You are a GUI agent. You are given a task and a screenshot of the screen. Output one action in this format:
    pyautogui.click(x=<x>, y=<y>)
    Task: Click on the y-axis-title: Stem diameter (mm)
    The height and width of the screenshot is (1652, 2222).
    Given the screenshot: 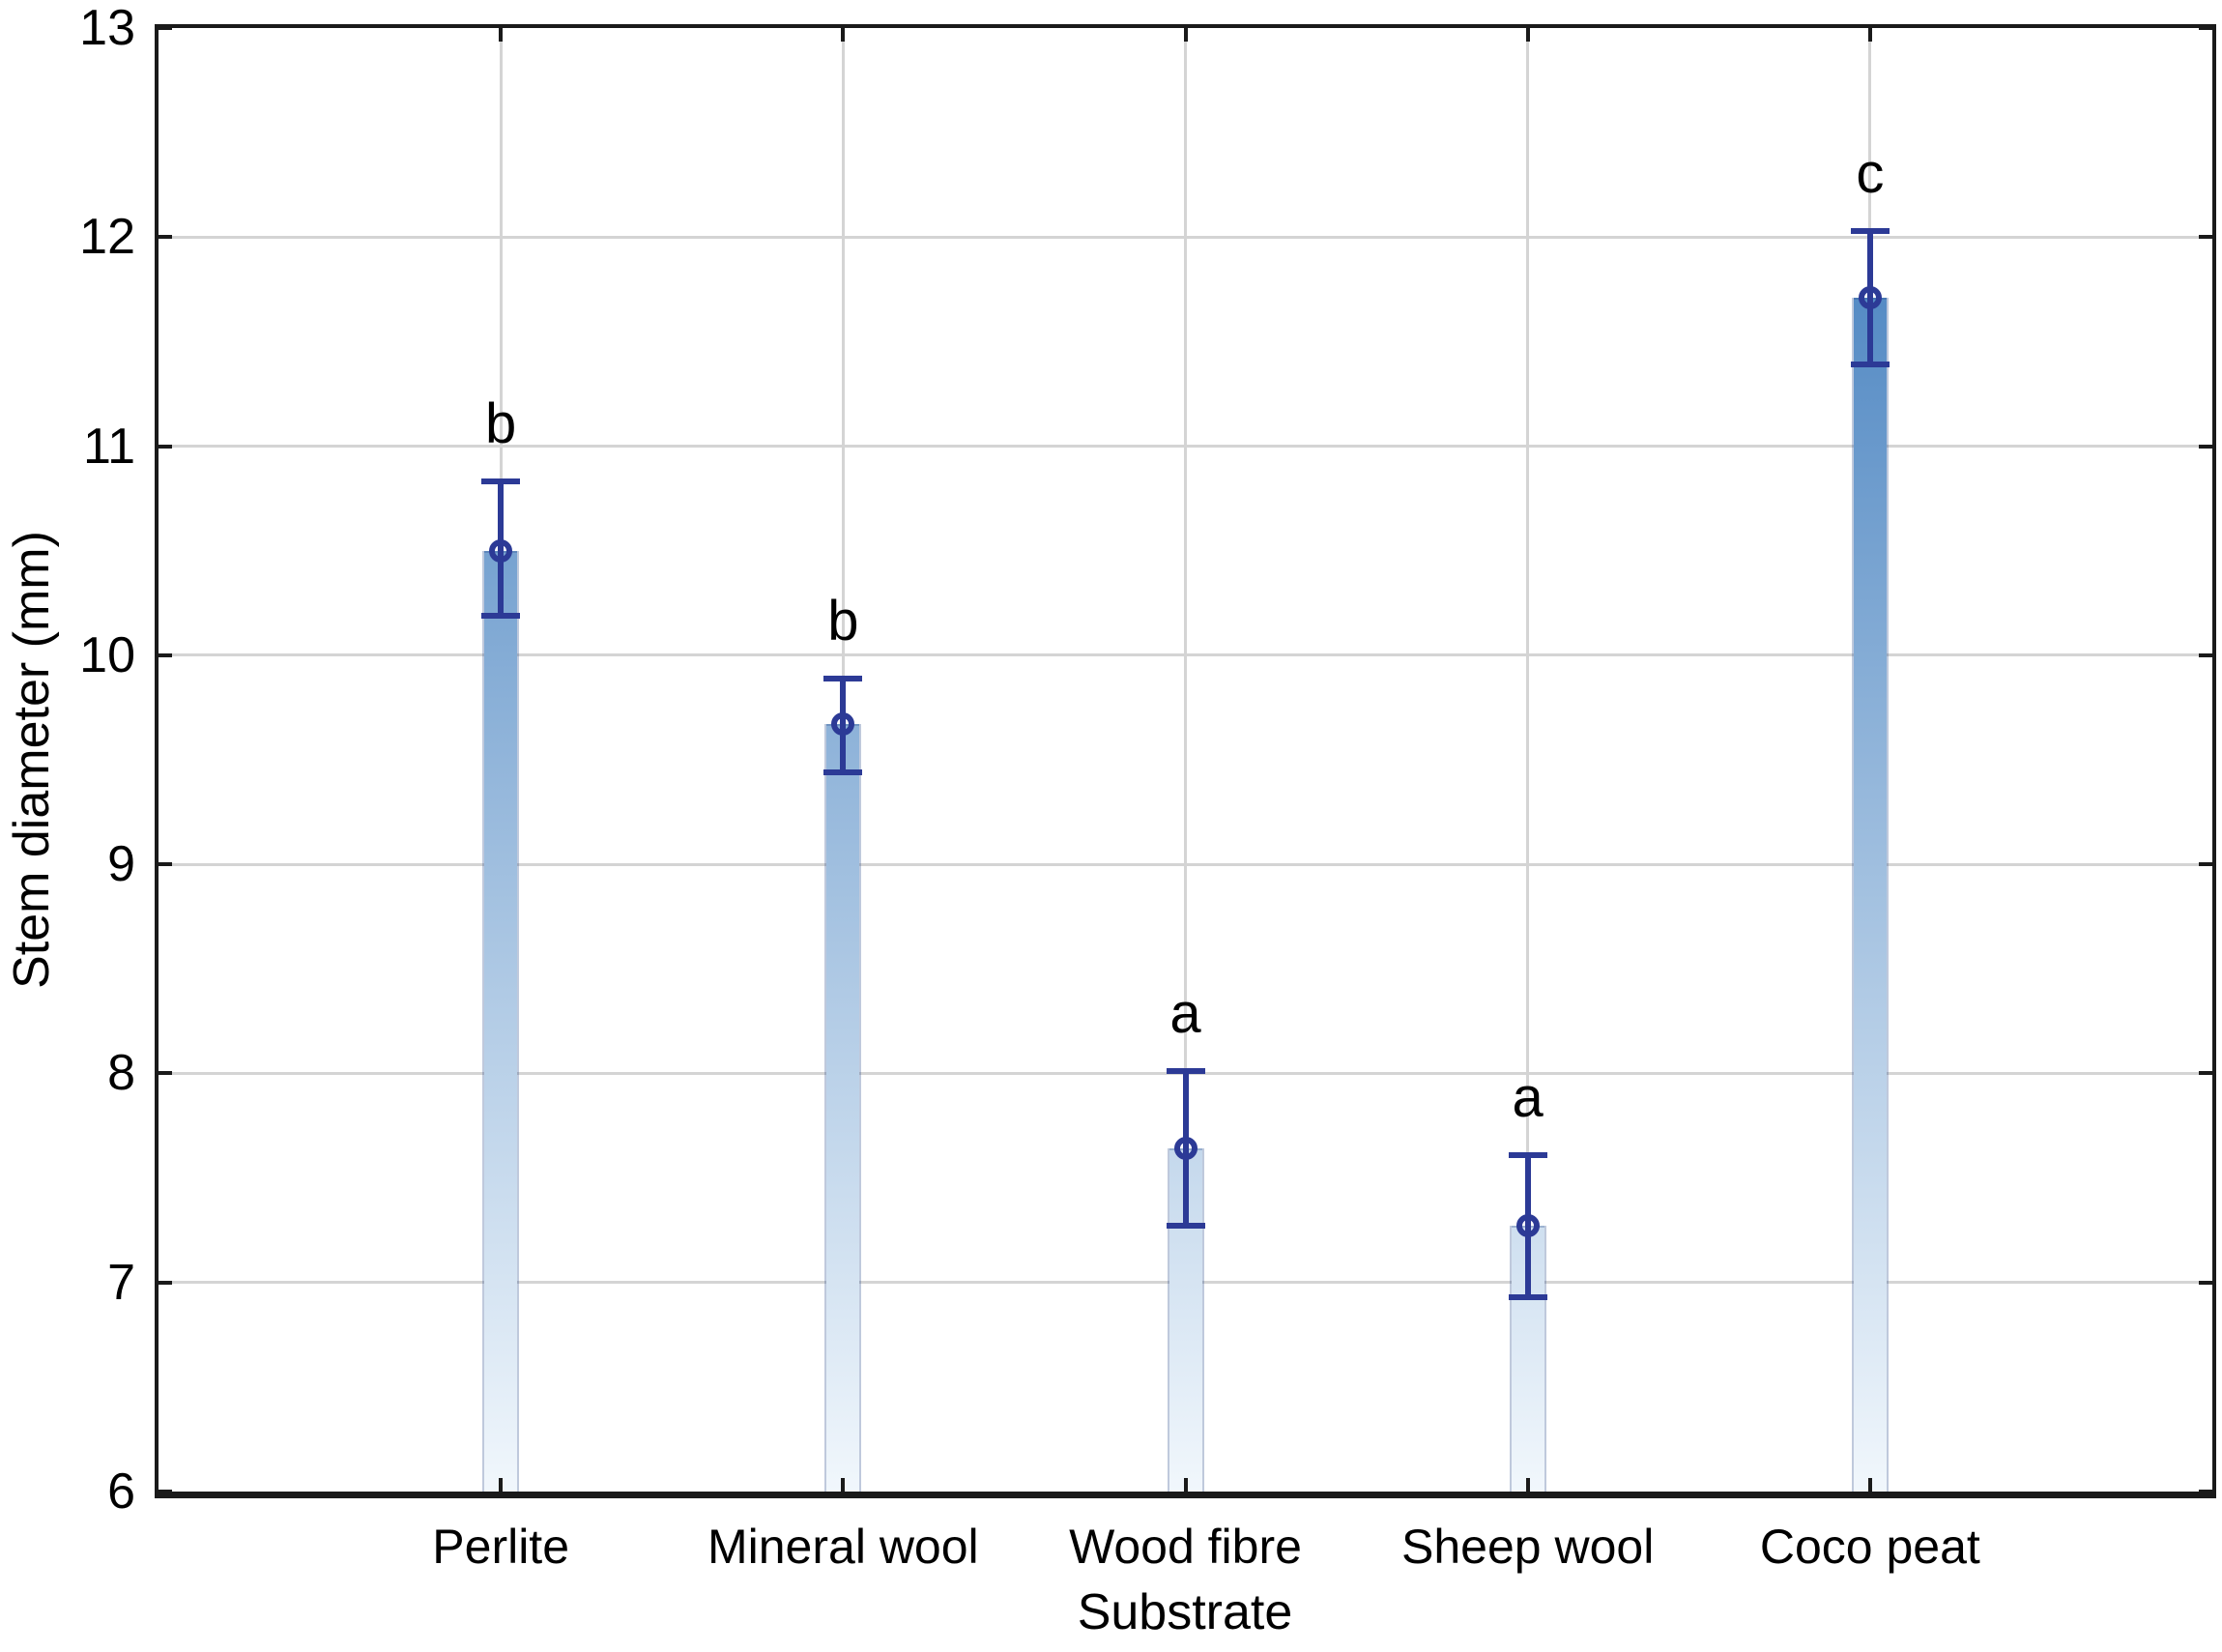 What is the action you would take?
    pyautogui.click(x=32, y=760)
    